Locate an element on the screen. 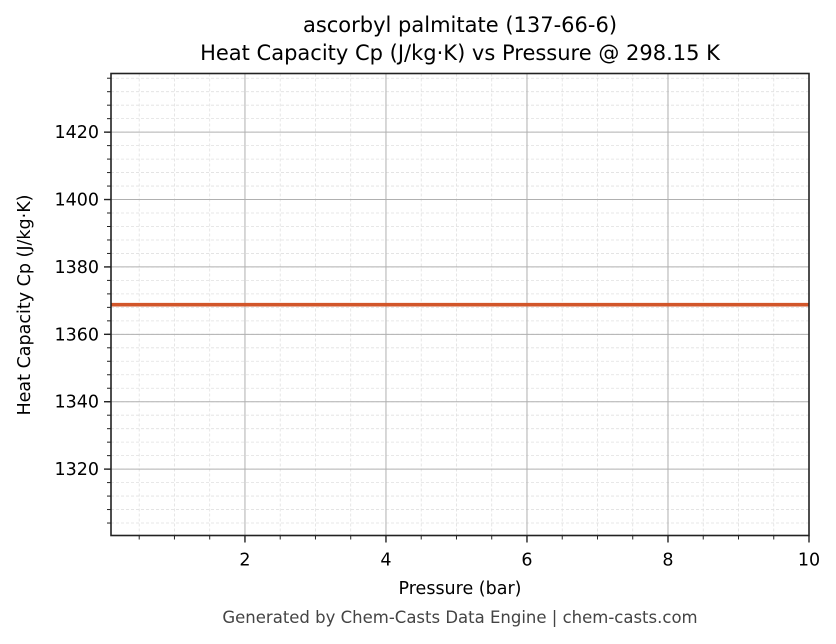 The width and height of the screenshot is (836, 644). x-tick-label: 8 is located at coordinates (667, 561).